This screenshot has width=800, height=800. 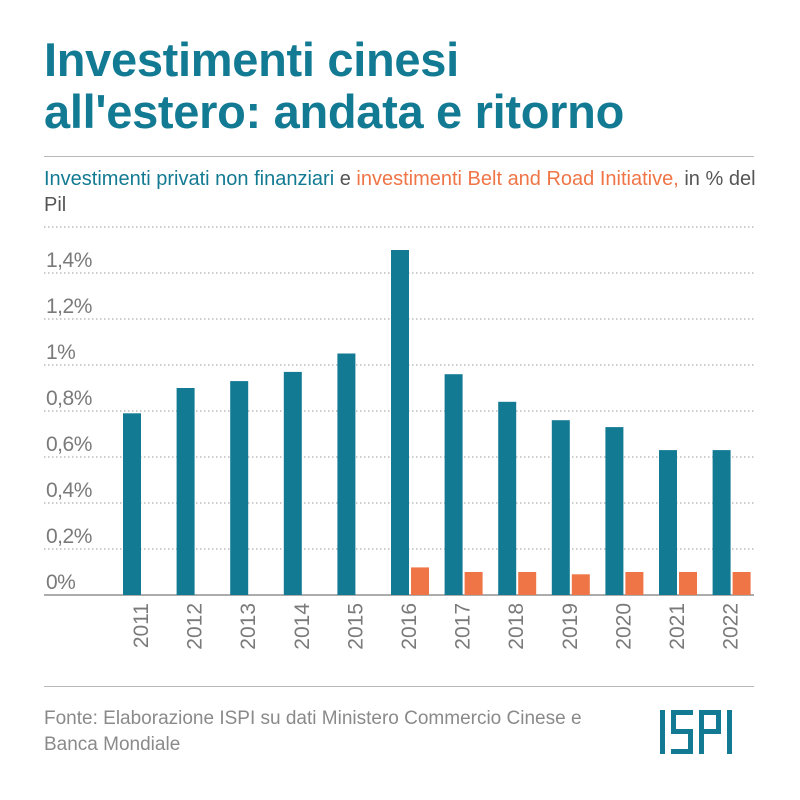 What do you see at coordinates (399, 156) in the screenshot?
I see `top-divider` at bounding box center [399, 156].